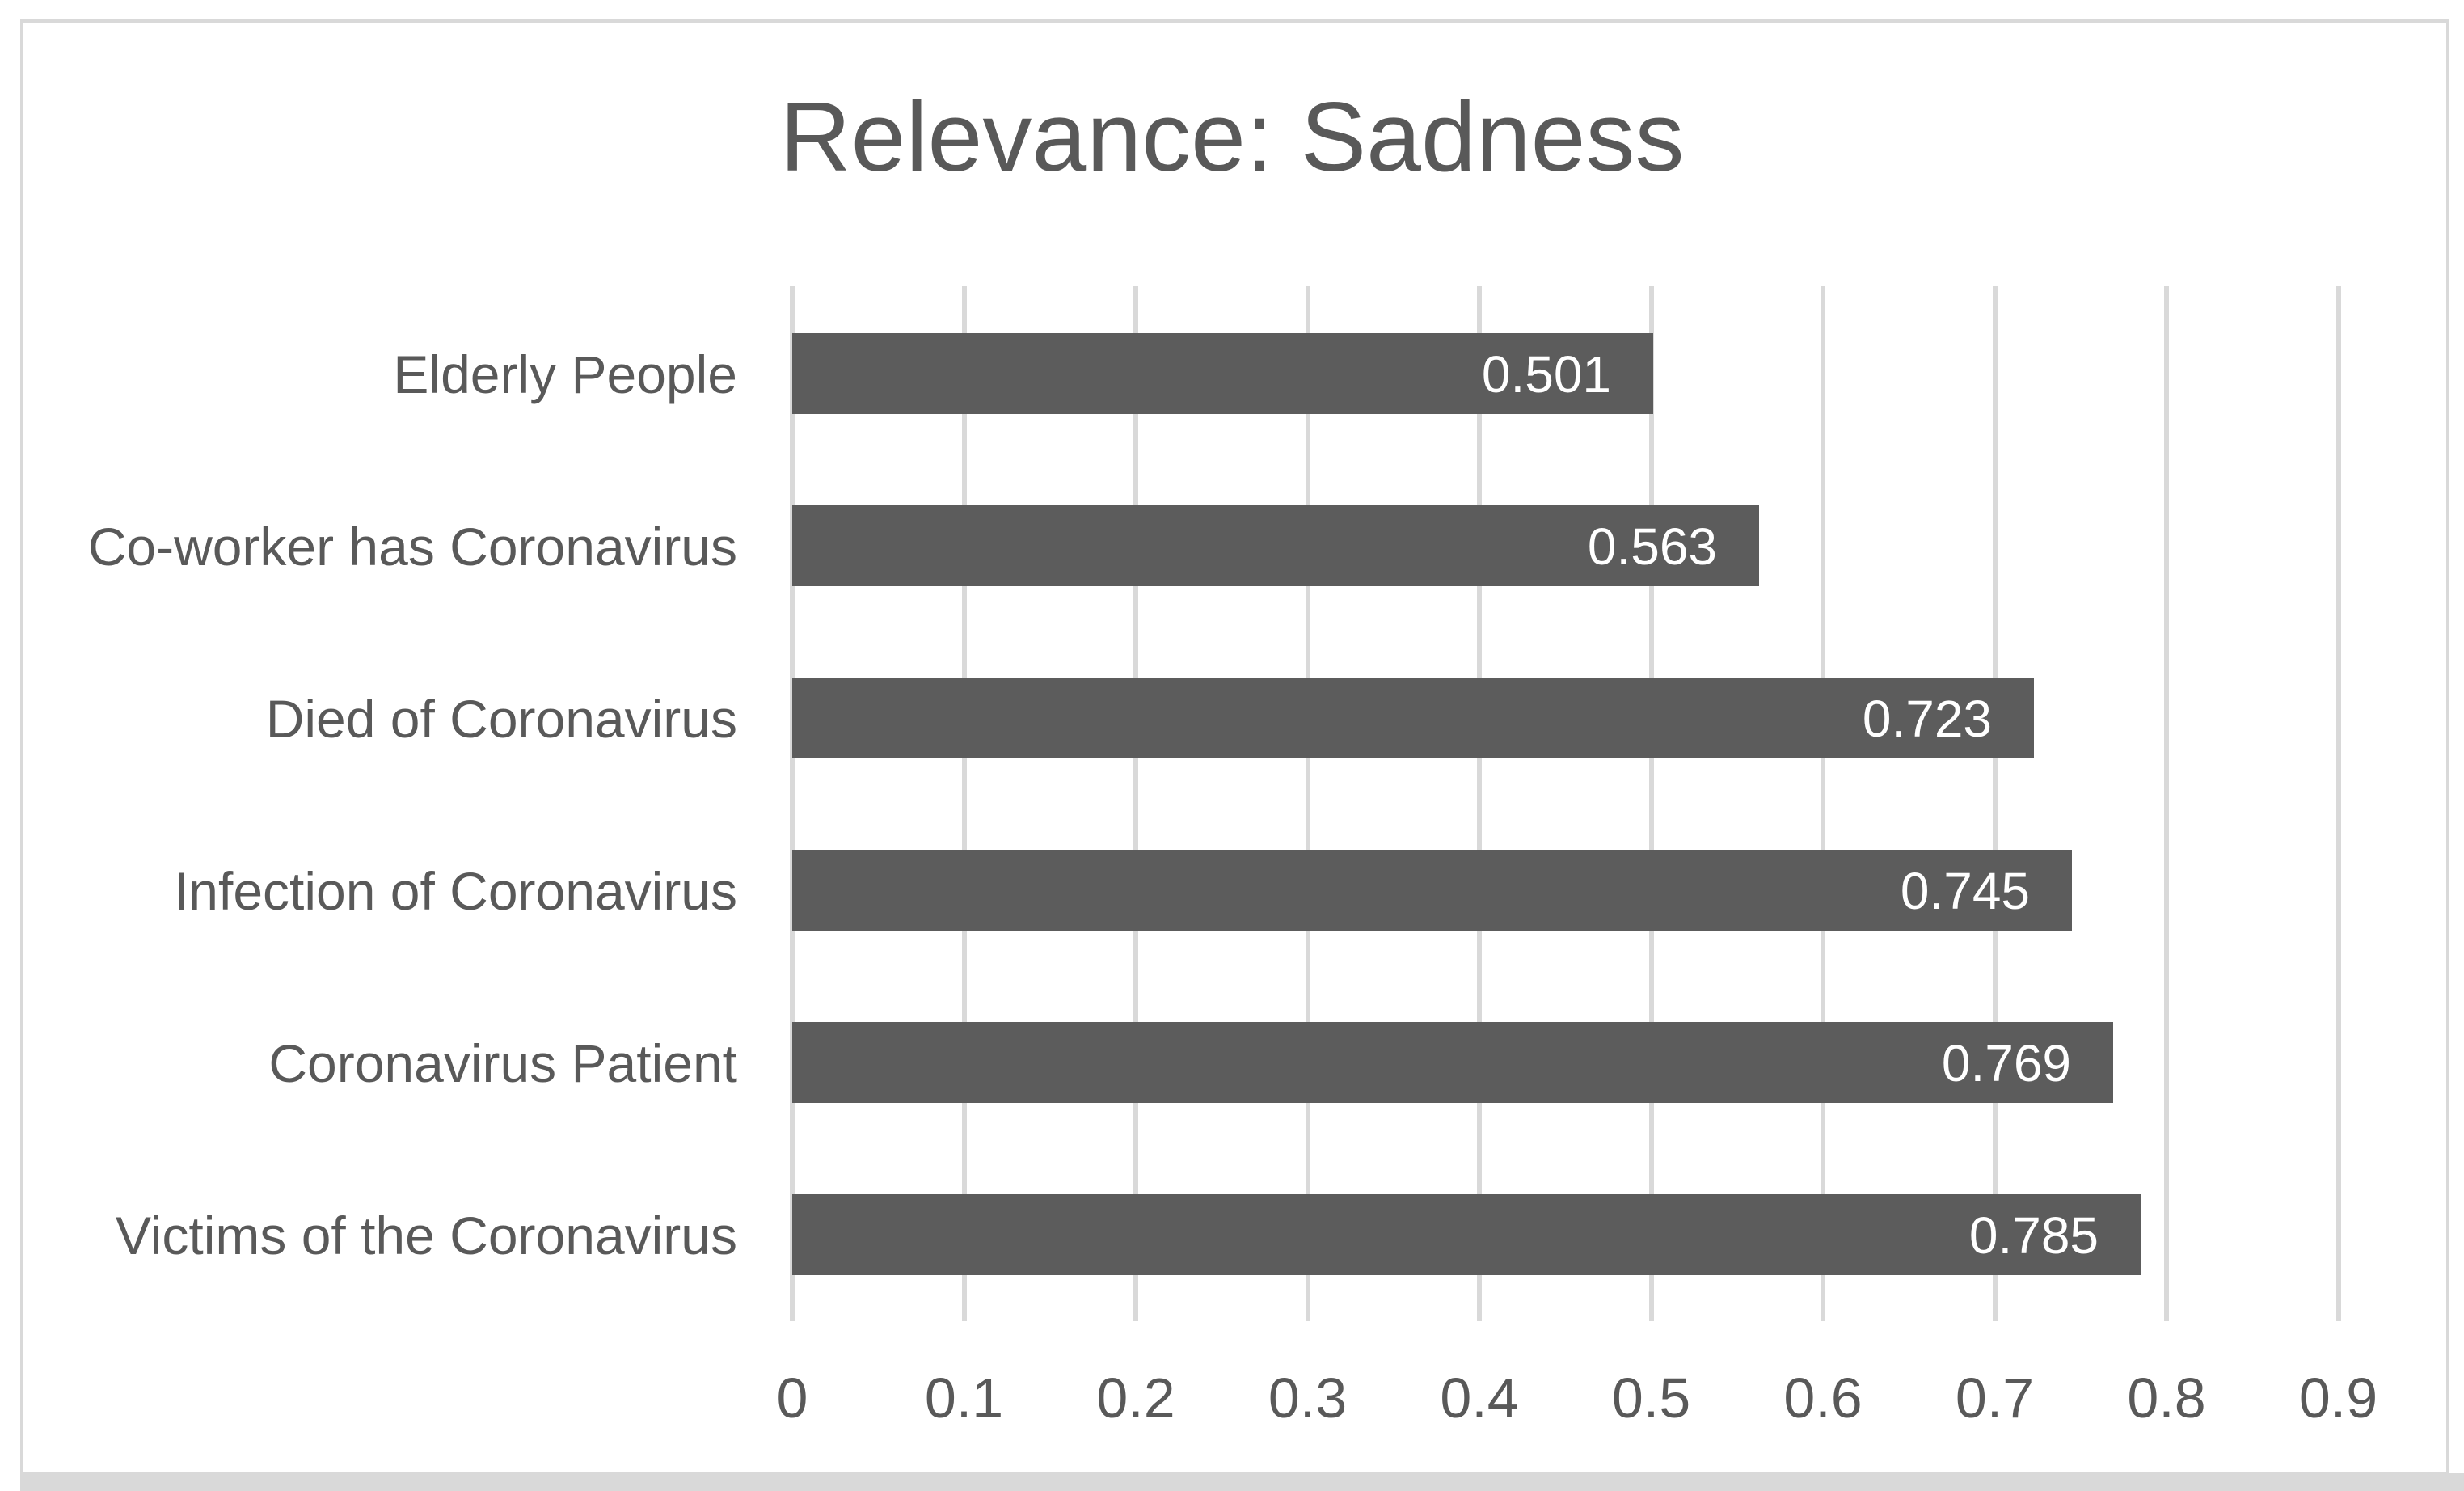 The image size is (2464, 1491). Describe the element at coordinates (565, 374) in the screenshot. I see `category-label: Elderly People` at that location.